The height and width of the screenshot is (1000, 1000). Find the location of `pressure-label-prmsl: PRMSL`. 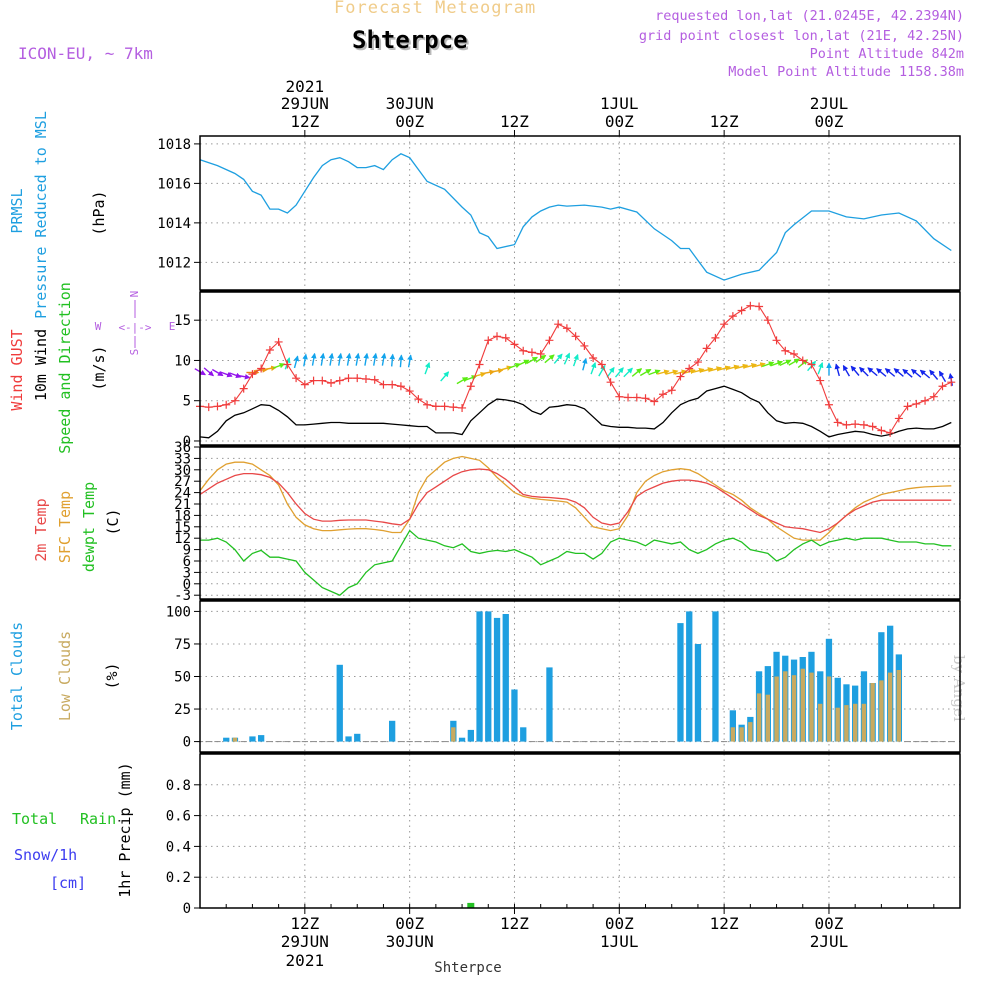

pressure-label-prmsl: PRMSL is located at coordinates (17, 210).